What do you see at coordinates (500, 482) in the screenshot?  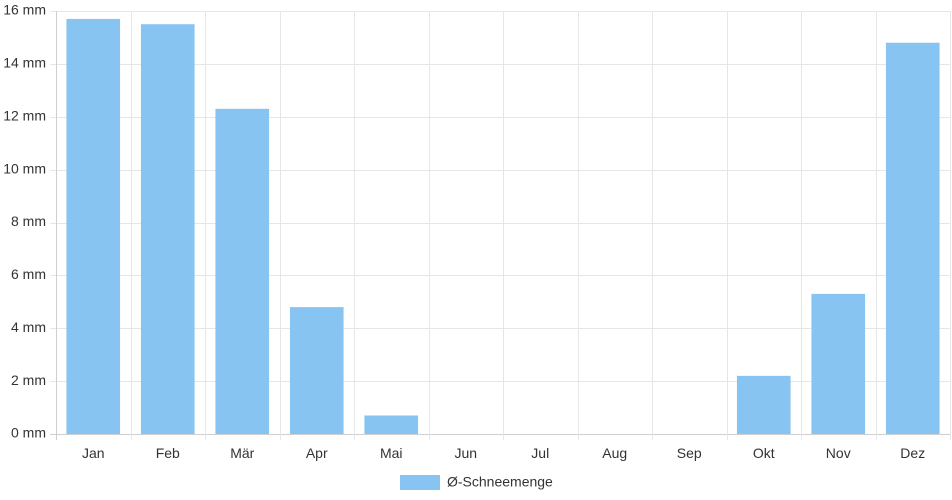 I see `legend-label: Ø-Schneemenge` at bounding box center [500, 482].